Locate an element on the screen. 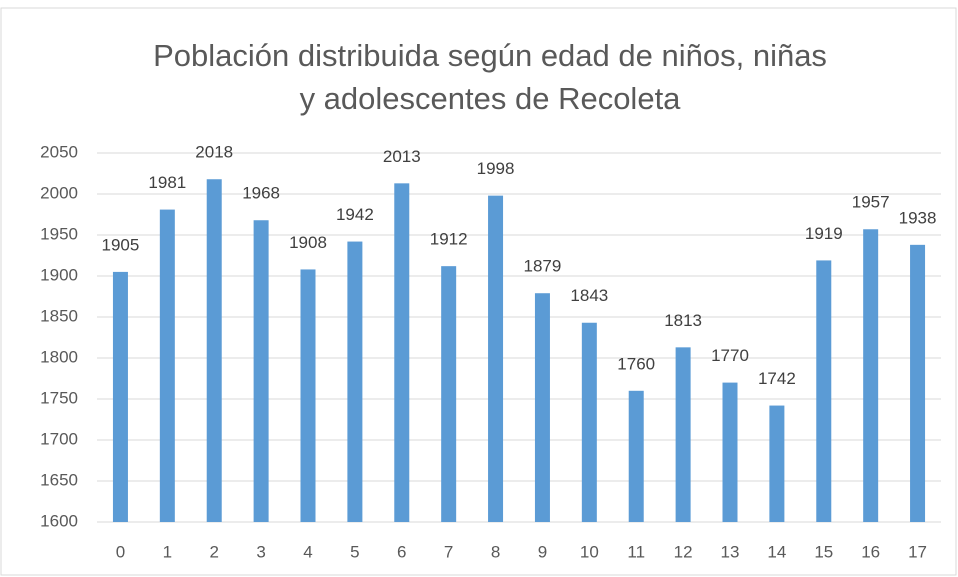 The height and width of the screenshot is (577, 958). x-tick-label: 15 is located at coordinates (823, 551).